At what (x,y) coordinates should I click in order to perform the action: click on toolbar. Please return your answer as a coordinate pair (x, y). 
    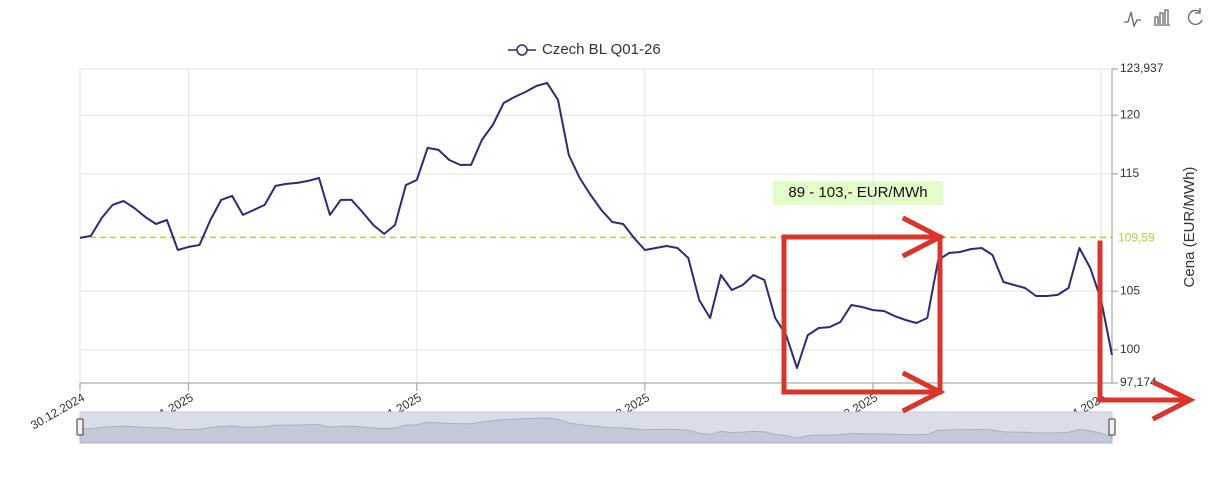
    Looking at the image, I should click on (1163, 18).